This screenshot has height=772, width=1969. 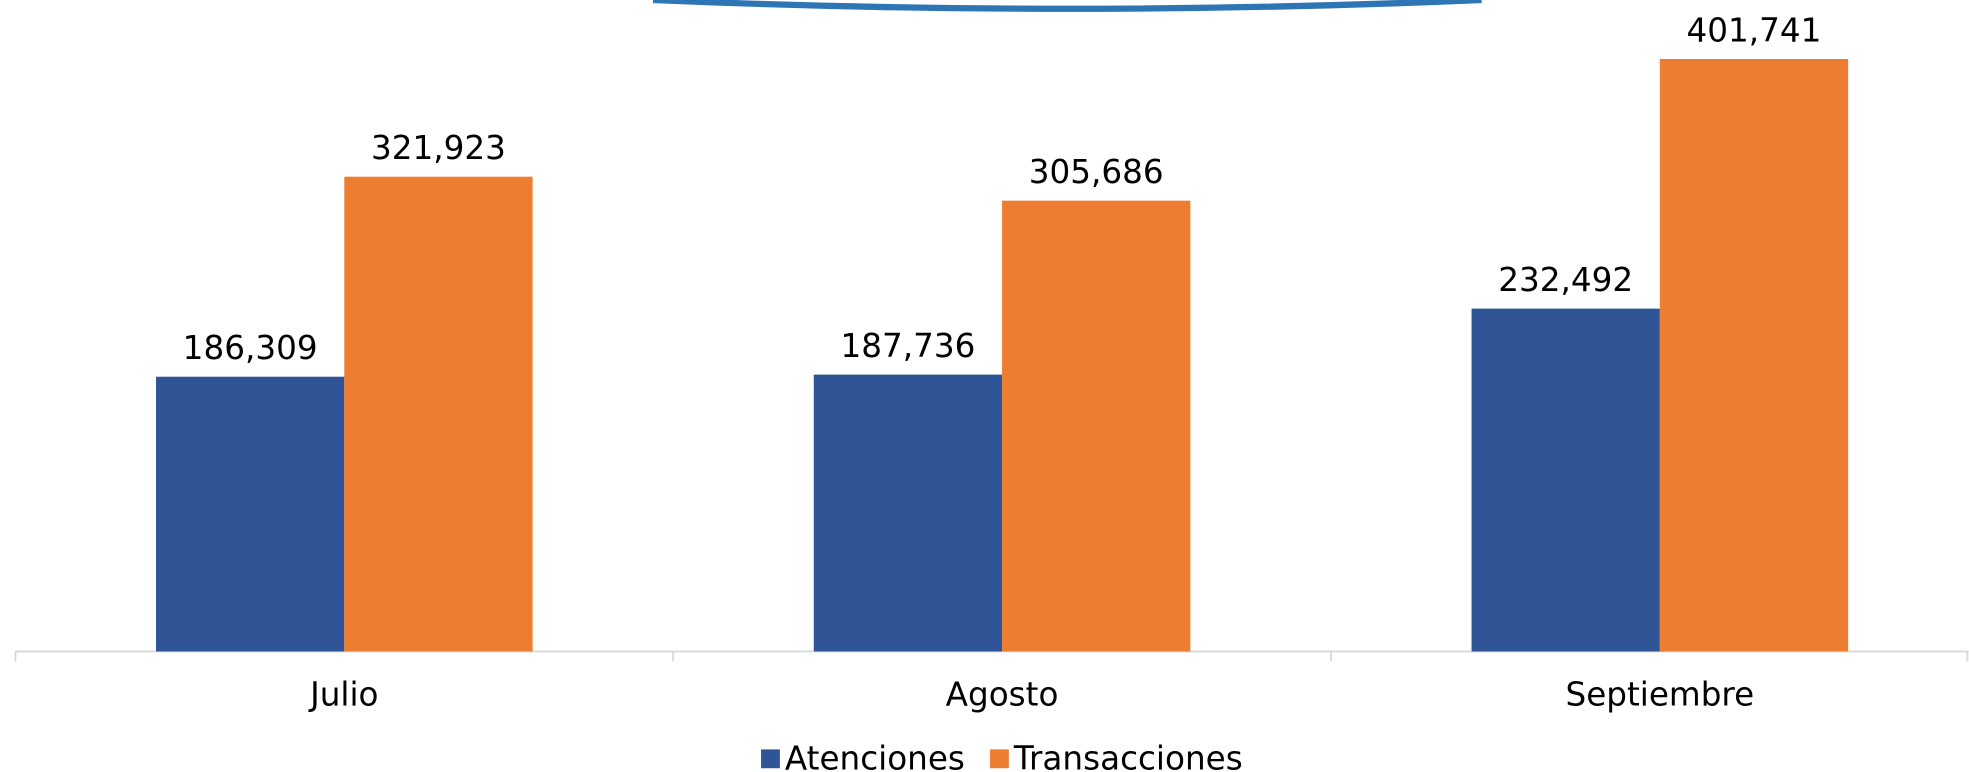 What do you see at coordinates (1565, 280) in the screenshot?
I see `data-label: 232,492` at bounding box center [1565, 280].